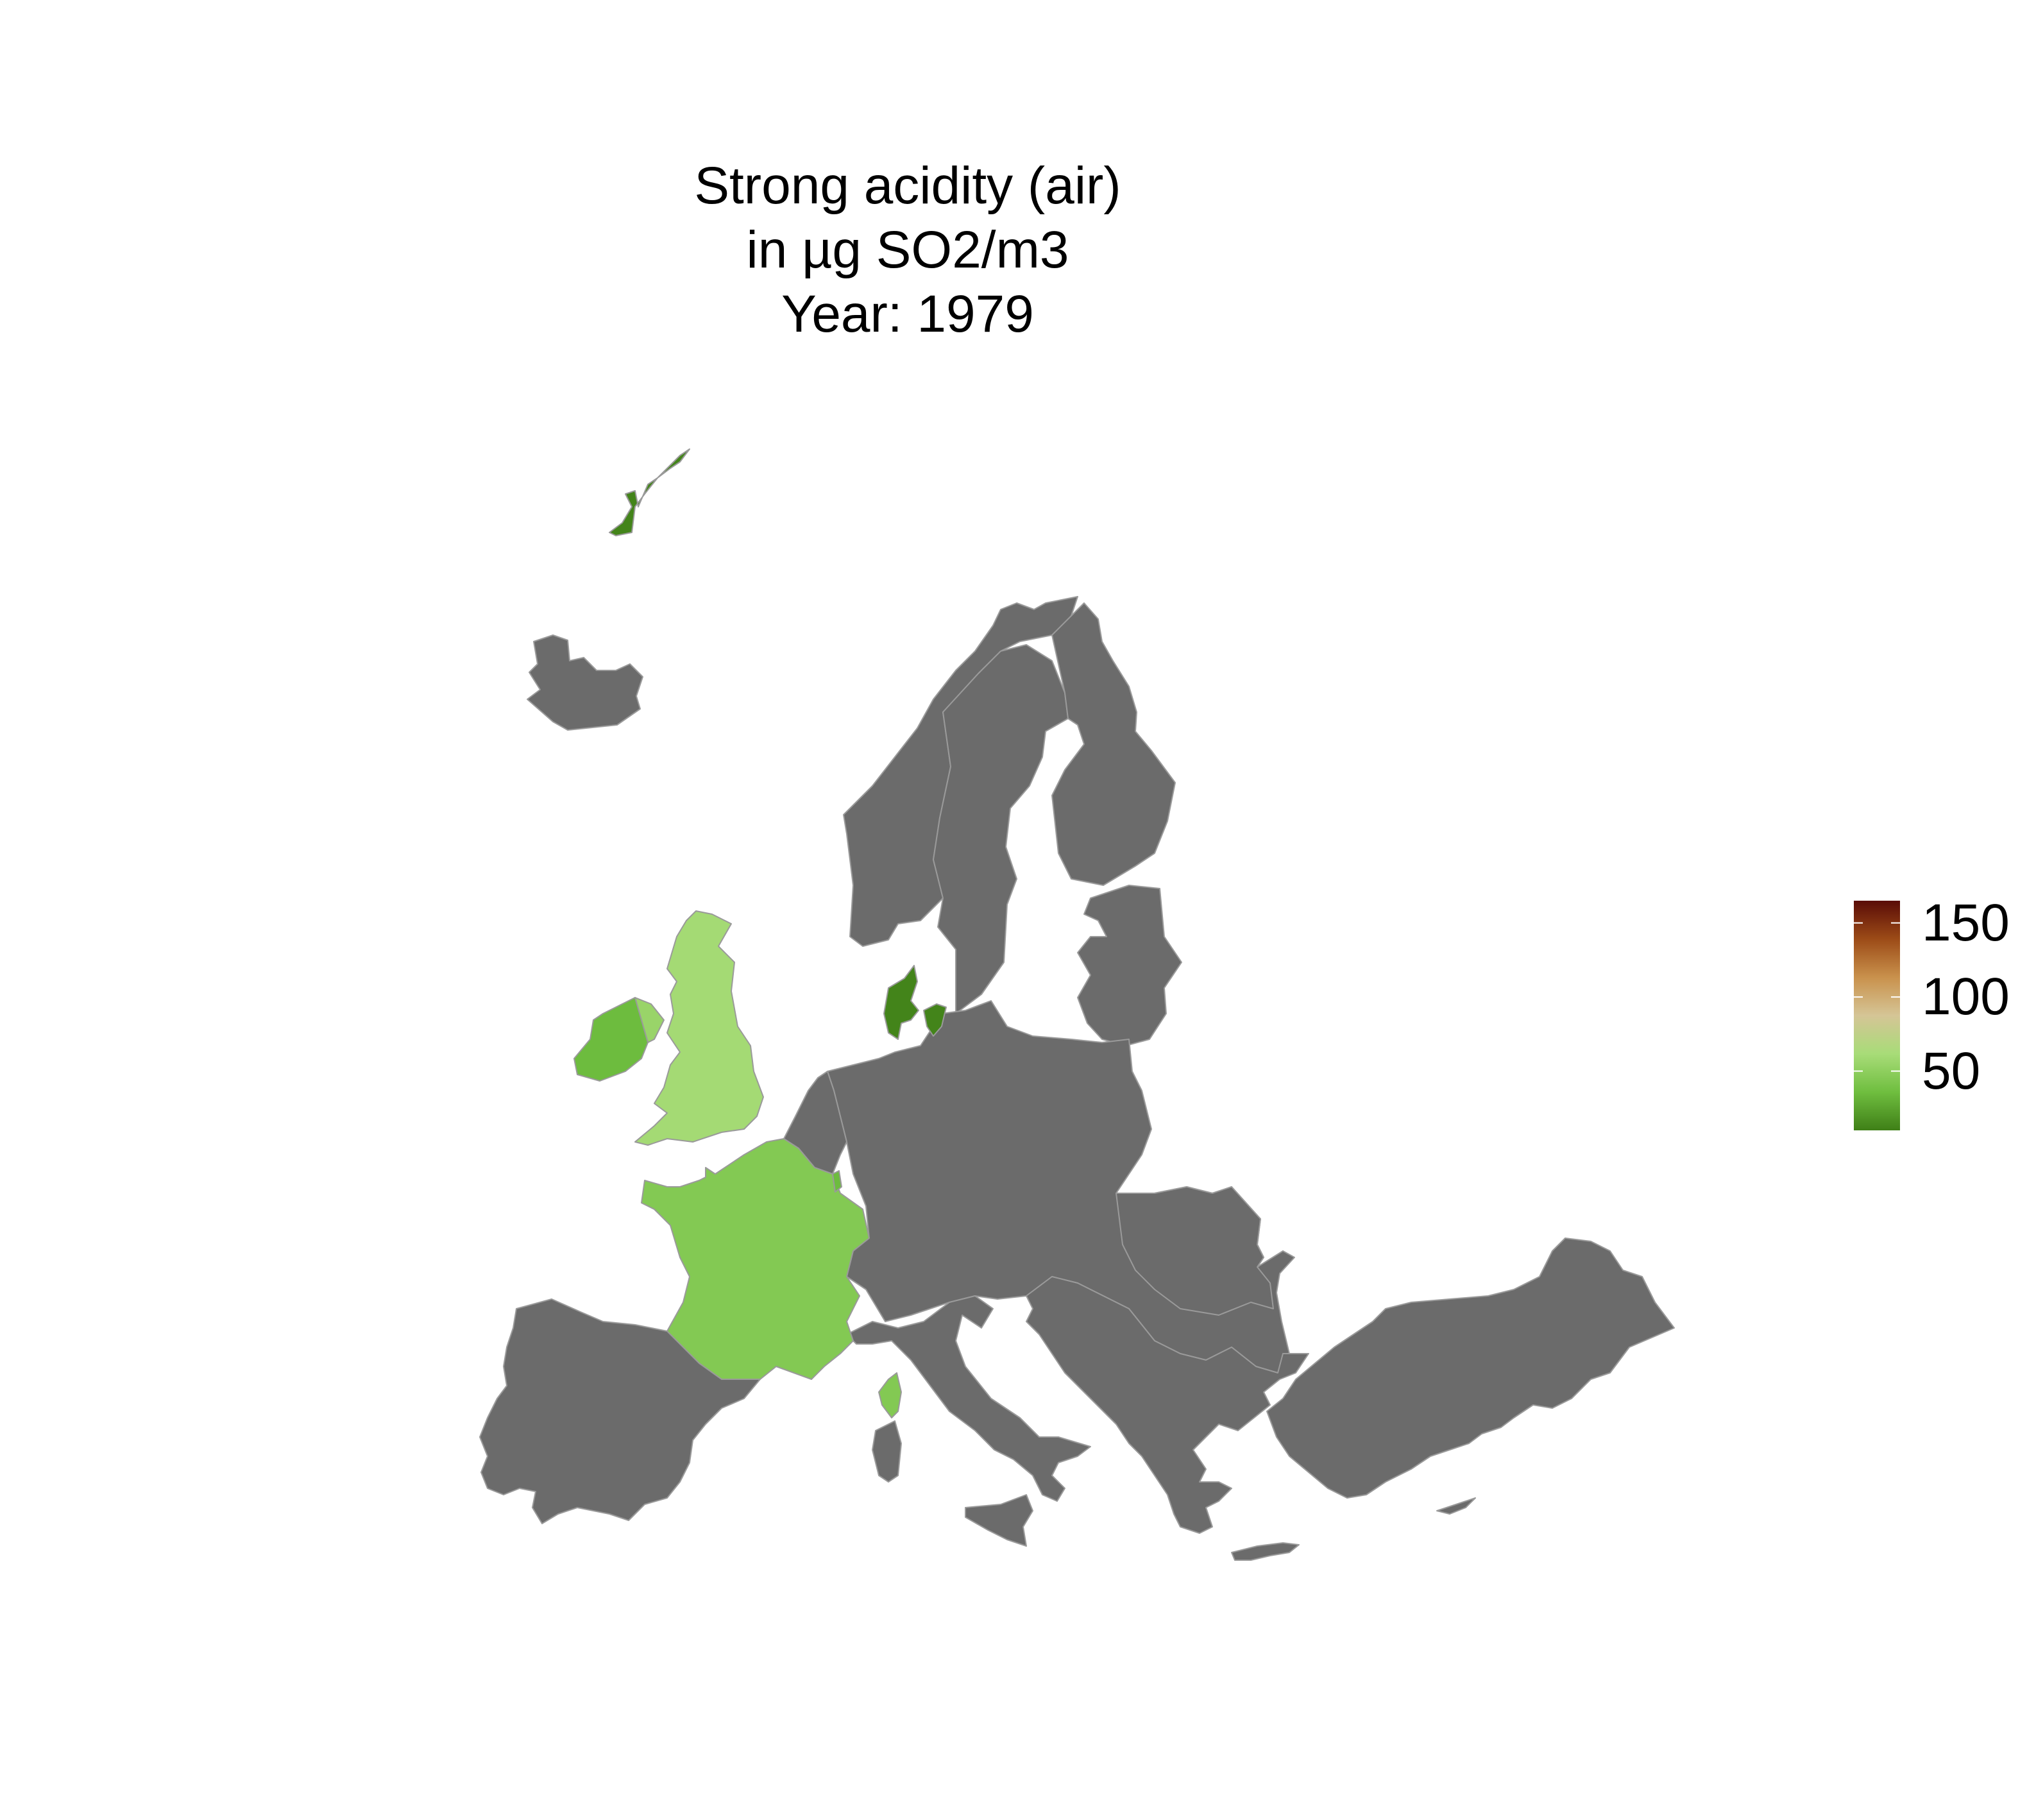 Image resolution: width=2036 pixels, height=1820 pixels. What do you see at coordinates (837, 1182) in the screenshot?
I see `region-luxembourg` at bounding box center [837, 1182].